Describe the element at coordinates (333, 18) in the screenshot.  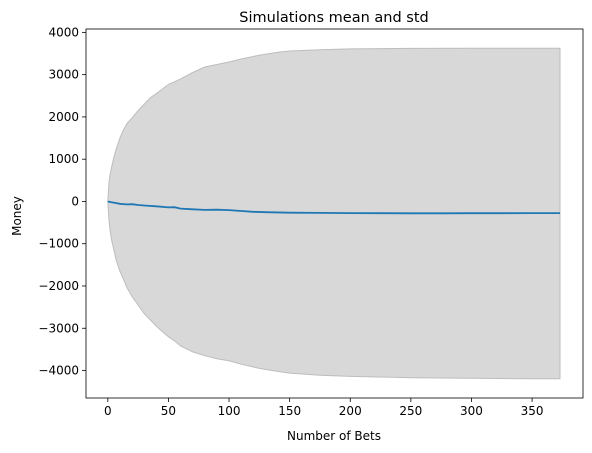
I see `chart-title: Simulations mean and std` at that location.